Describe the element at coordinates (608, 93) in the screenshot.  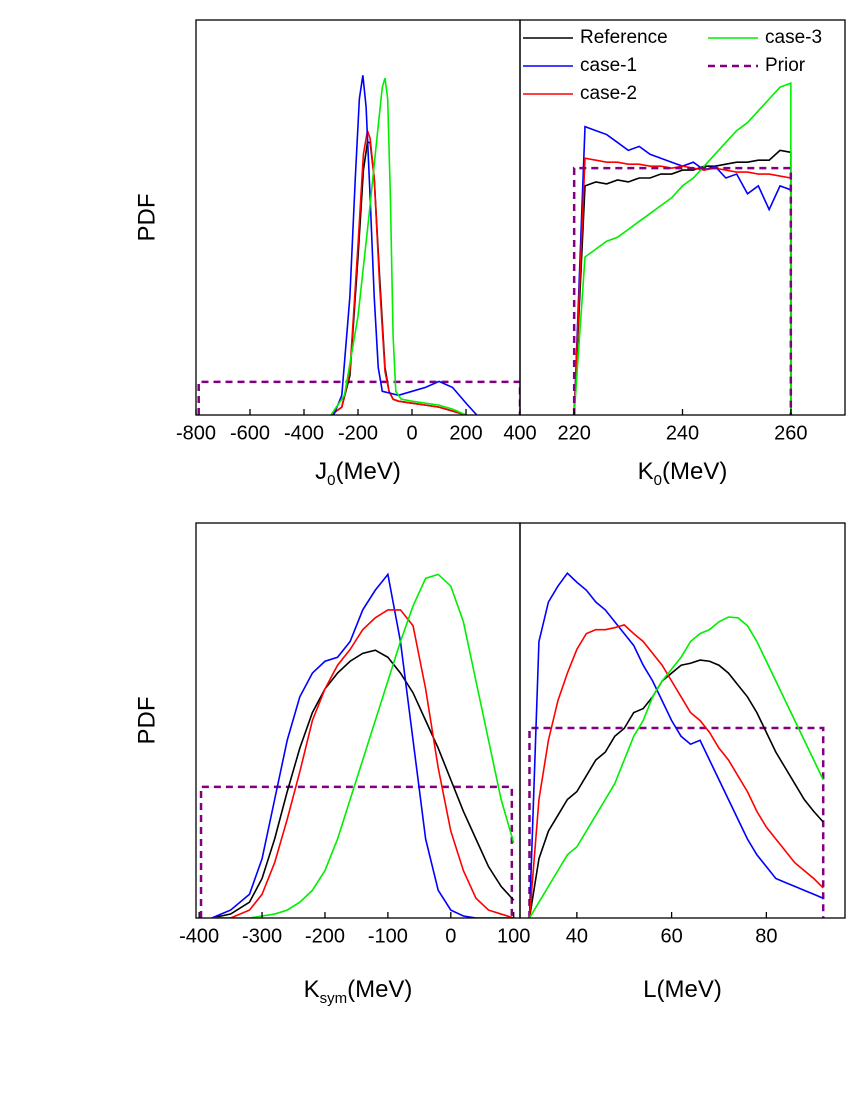
I see `legend-label: case-2` at that location.